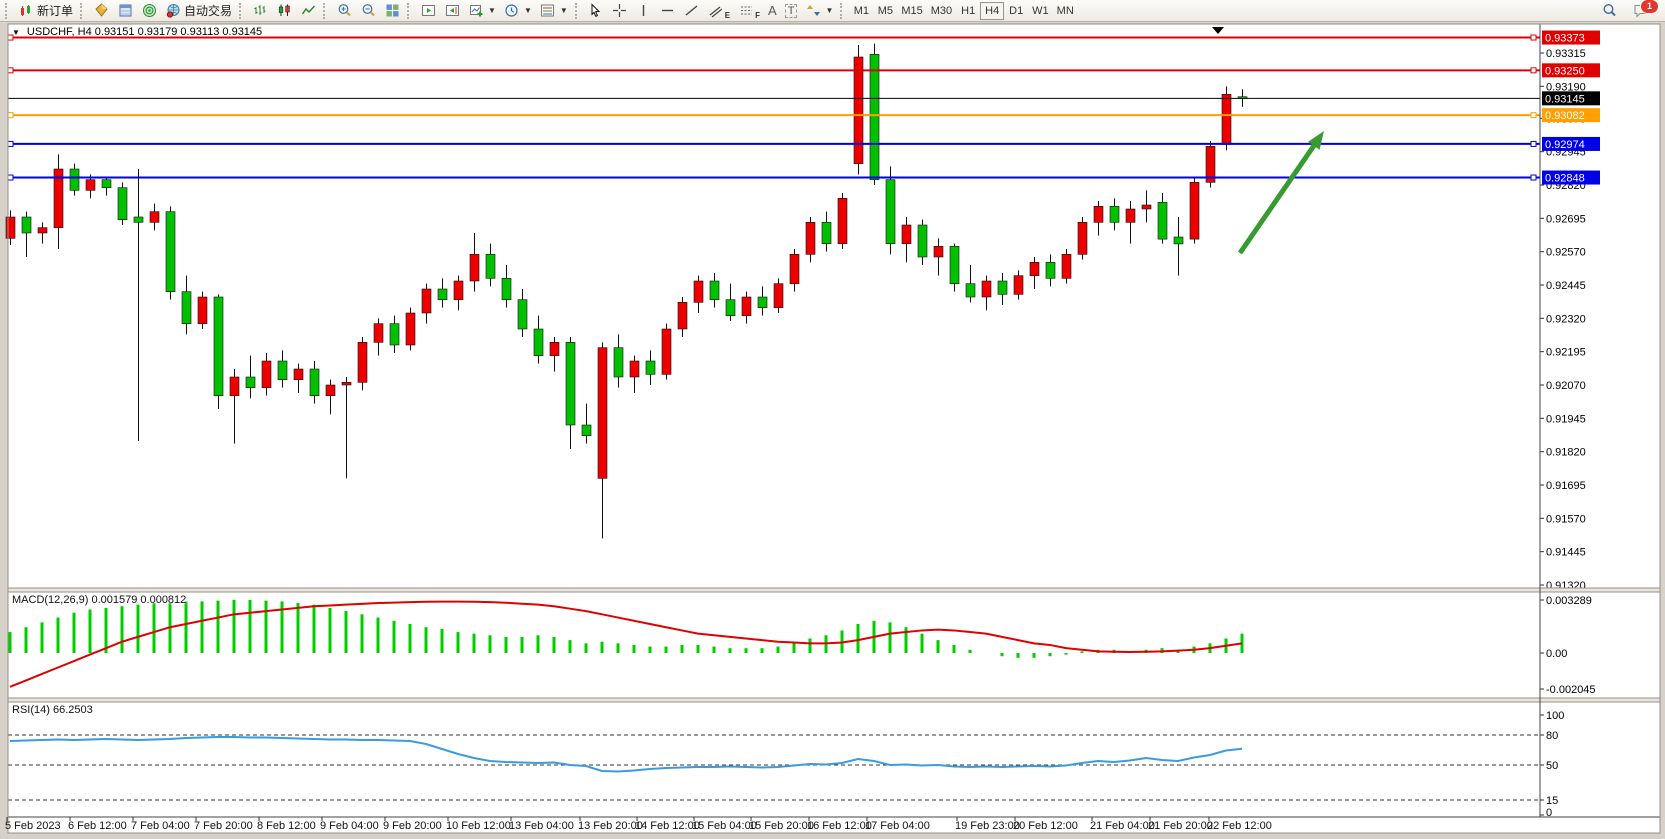 This screenshot has width=1665, height=839. What do you see at coordinates (1016, 11) in the screenshot?
I see `timeframe-d1: D1` at bounding box center [1016, 11].